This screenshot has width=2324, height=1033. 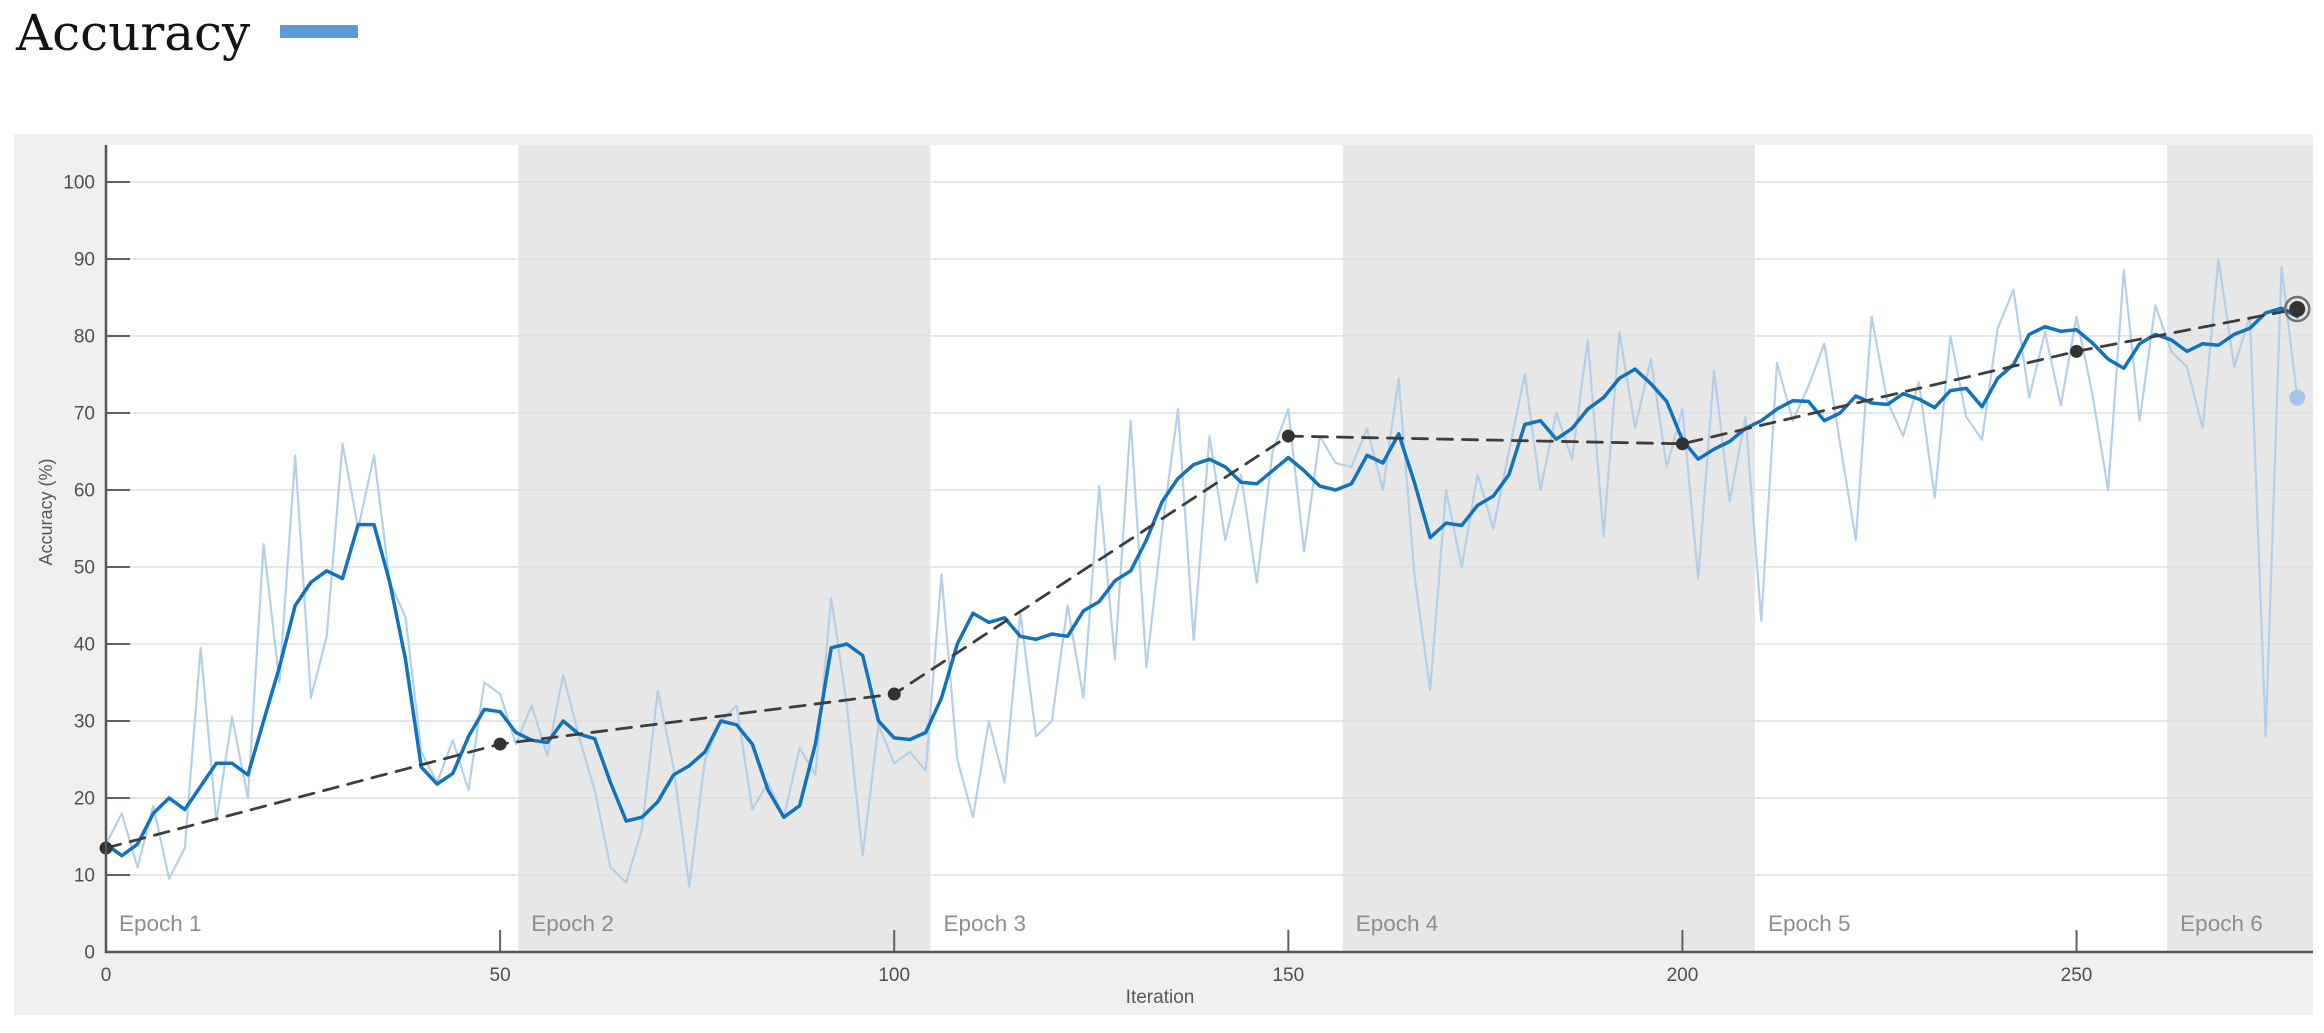 I want to click on y-tick-label: 0, so click(x=89, y=953).